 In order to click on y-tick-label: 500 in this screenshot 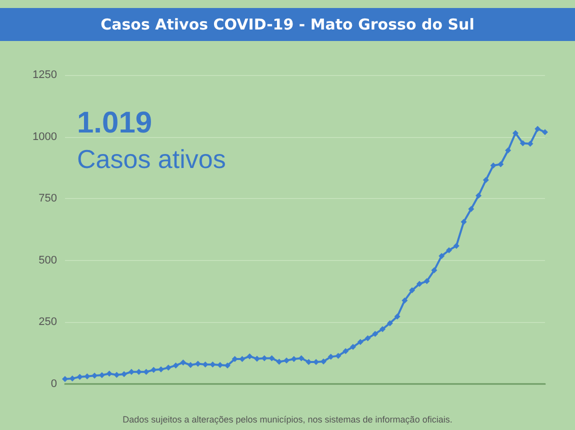, I will do `click(47, 260)`.